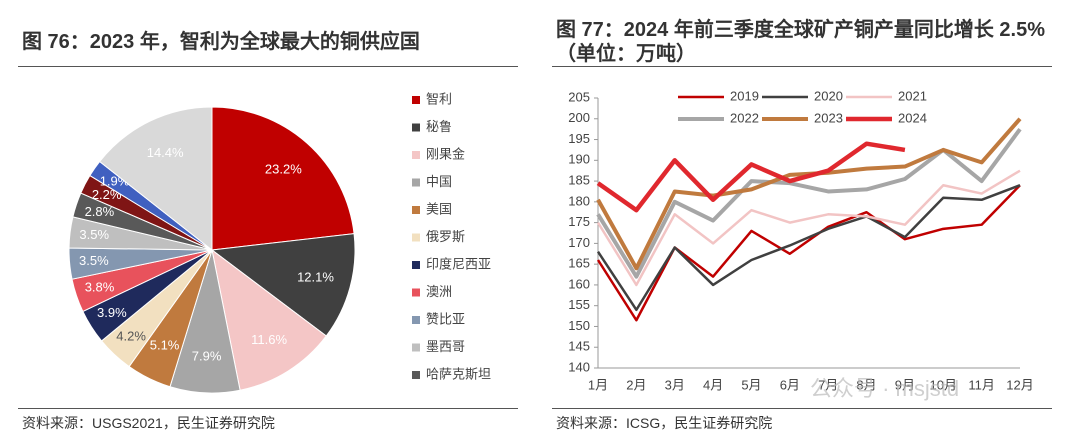 The height and width of the screenshot is (435, 1080). Describe the element at coordinates (579, 159) in the screenshot. I see `y-tick-label: 190` at that location.